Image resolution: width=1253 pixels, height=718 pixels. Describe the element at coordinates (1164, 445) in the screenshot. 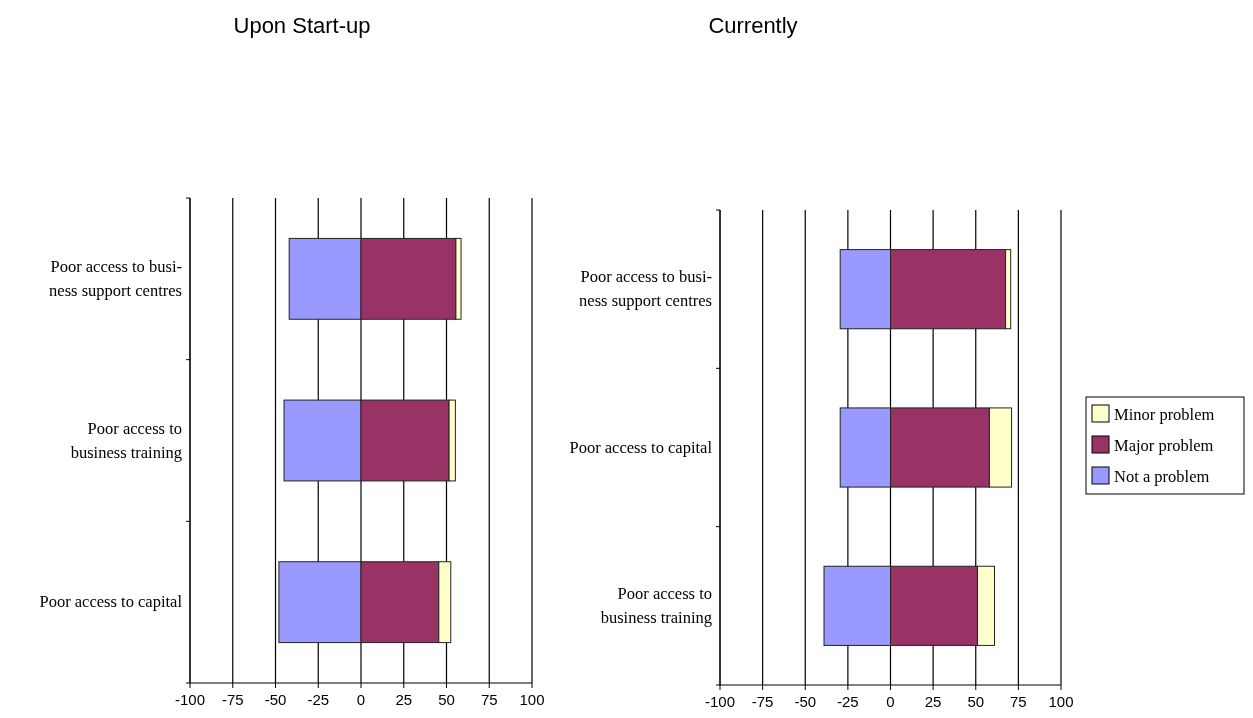

I see `legend-label: Major problem` at that location.